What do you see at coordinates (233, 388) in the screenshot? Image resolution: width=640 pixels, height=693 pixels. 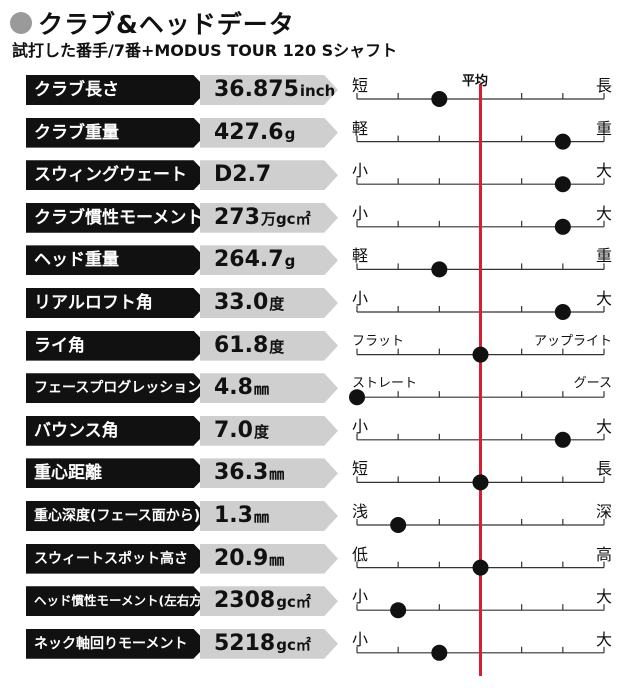 I see `row-value-number: 4.8` at bounding box center [233, 388].